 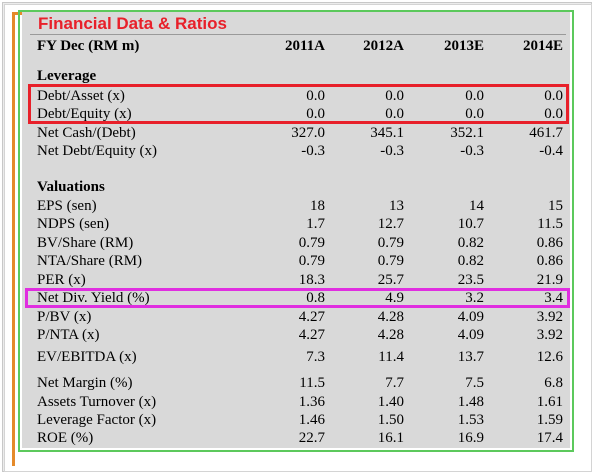 I want to click on cell-value: 345.1, so click(x=387, y=133).